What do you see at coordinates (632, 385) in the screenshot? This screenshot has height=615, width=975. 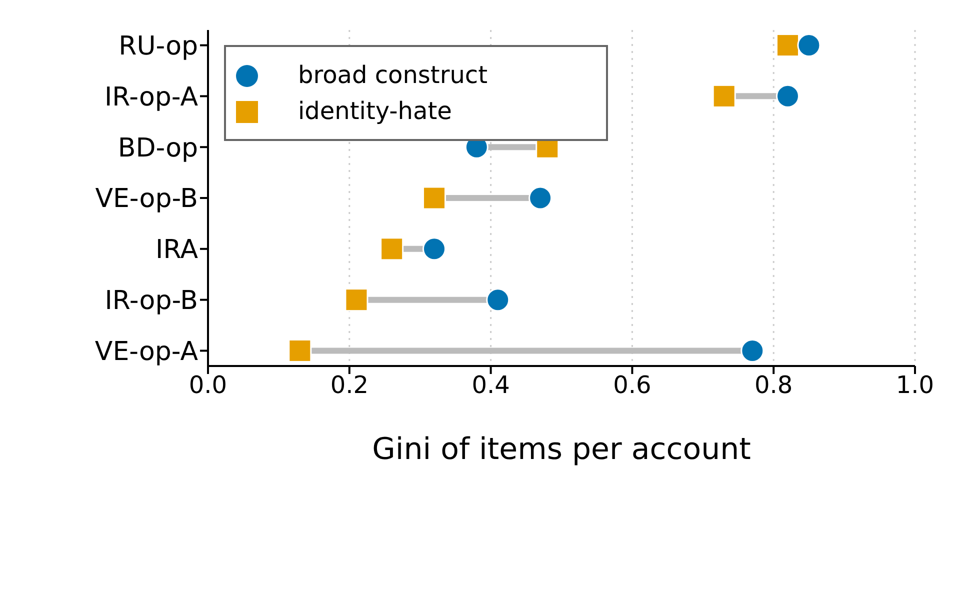 I see `x-tick-label: 0.6` at bounding box center [632, 385].